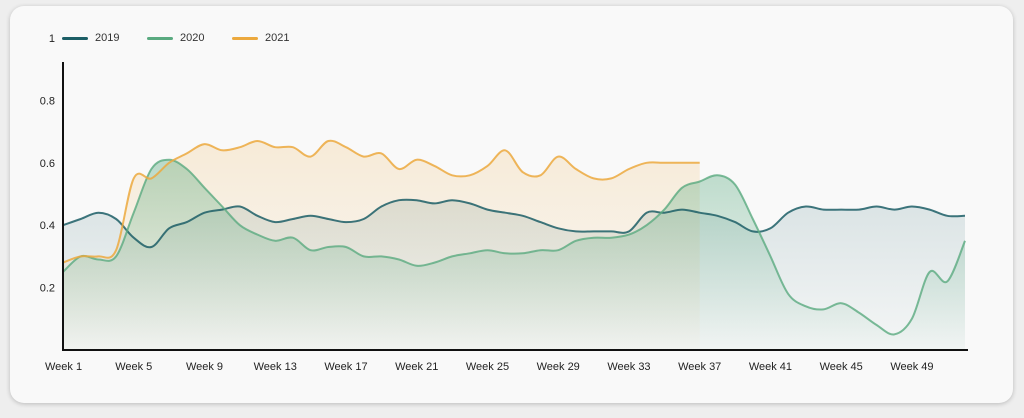  I want to click on y-tick-label: 0.6, so click(47, 164).